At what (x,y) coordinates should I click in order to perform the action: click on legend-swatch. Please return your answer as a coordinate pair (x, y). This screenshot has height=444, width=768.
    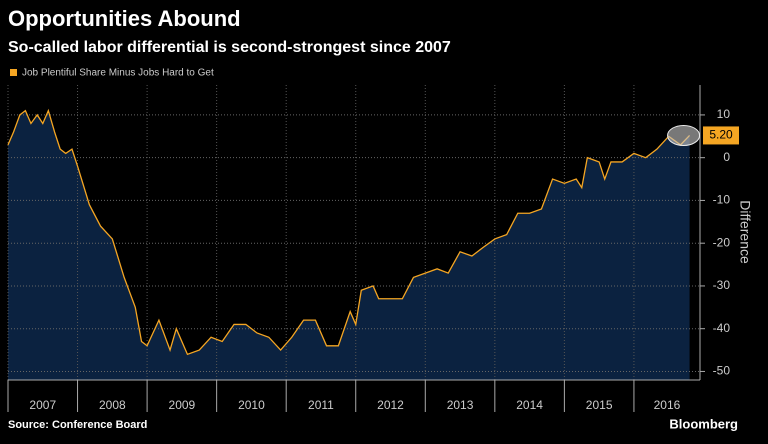
    Looking at the image, I should click on (13, 72).